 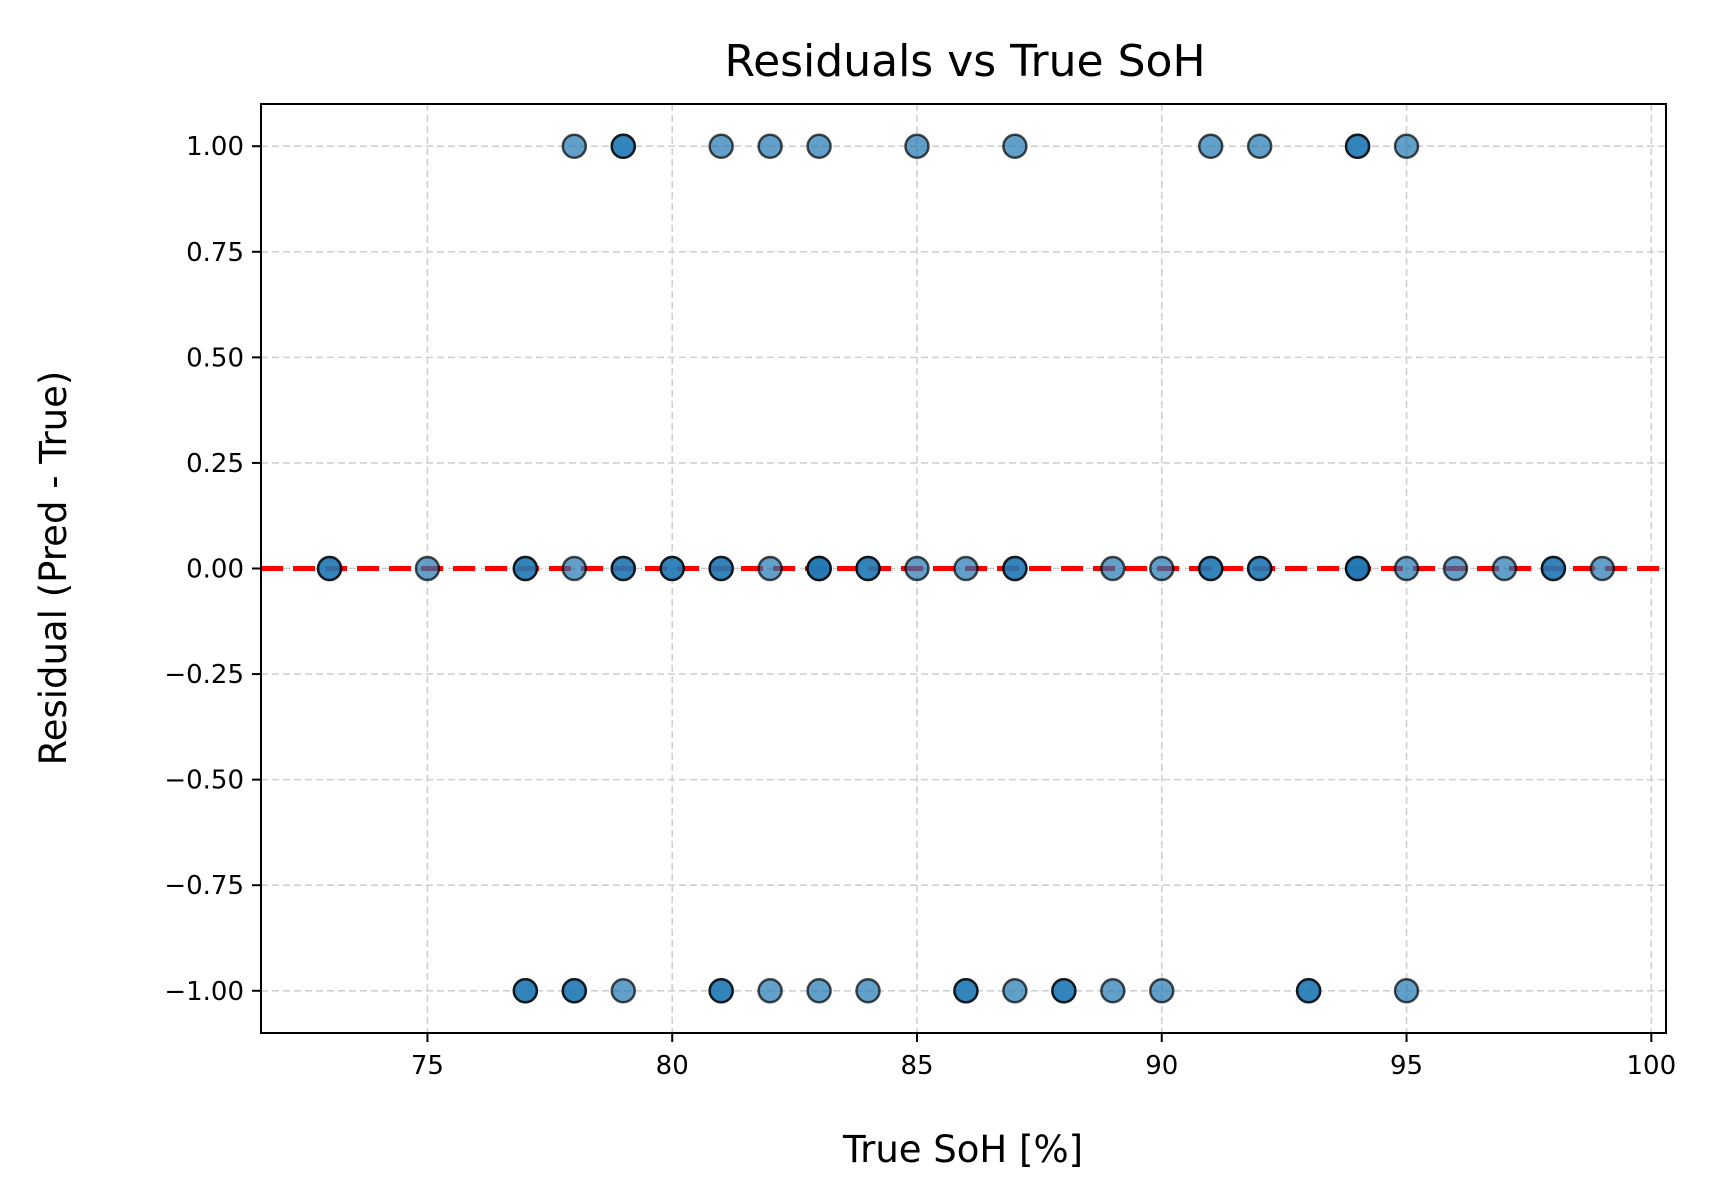 What do you see at coordinates (204, 781) in the screenshot?
I see `y-tick-label: −0.50` at bounding box center [204, 781].